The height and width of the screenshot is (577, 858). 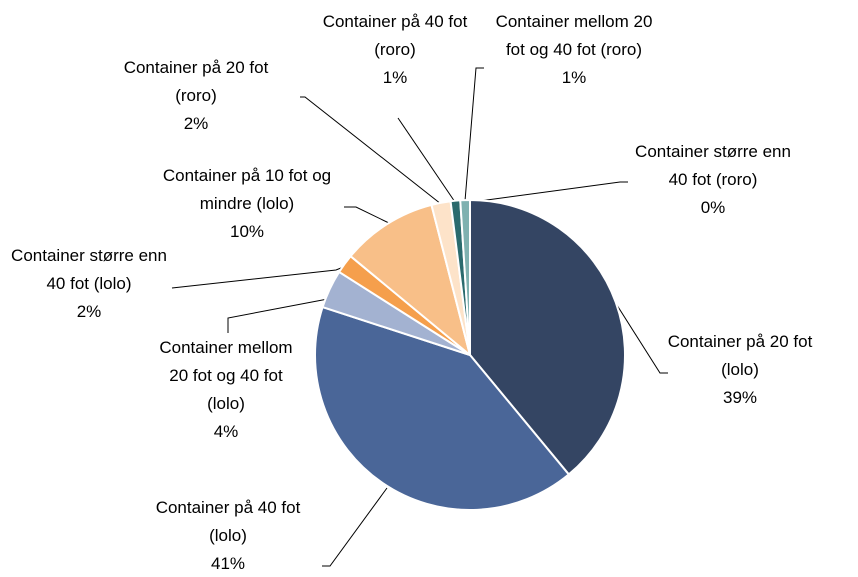 I want to click on slice-label: Container større enn 40 fot (lolo) 2%, so click(x=89, y=284).